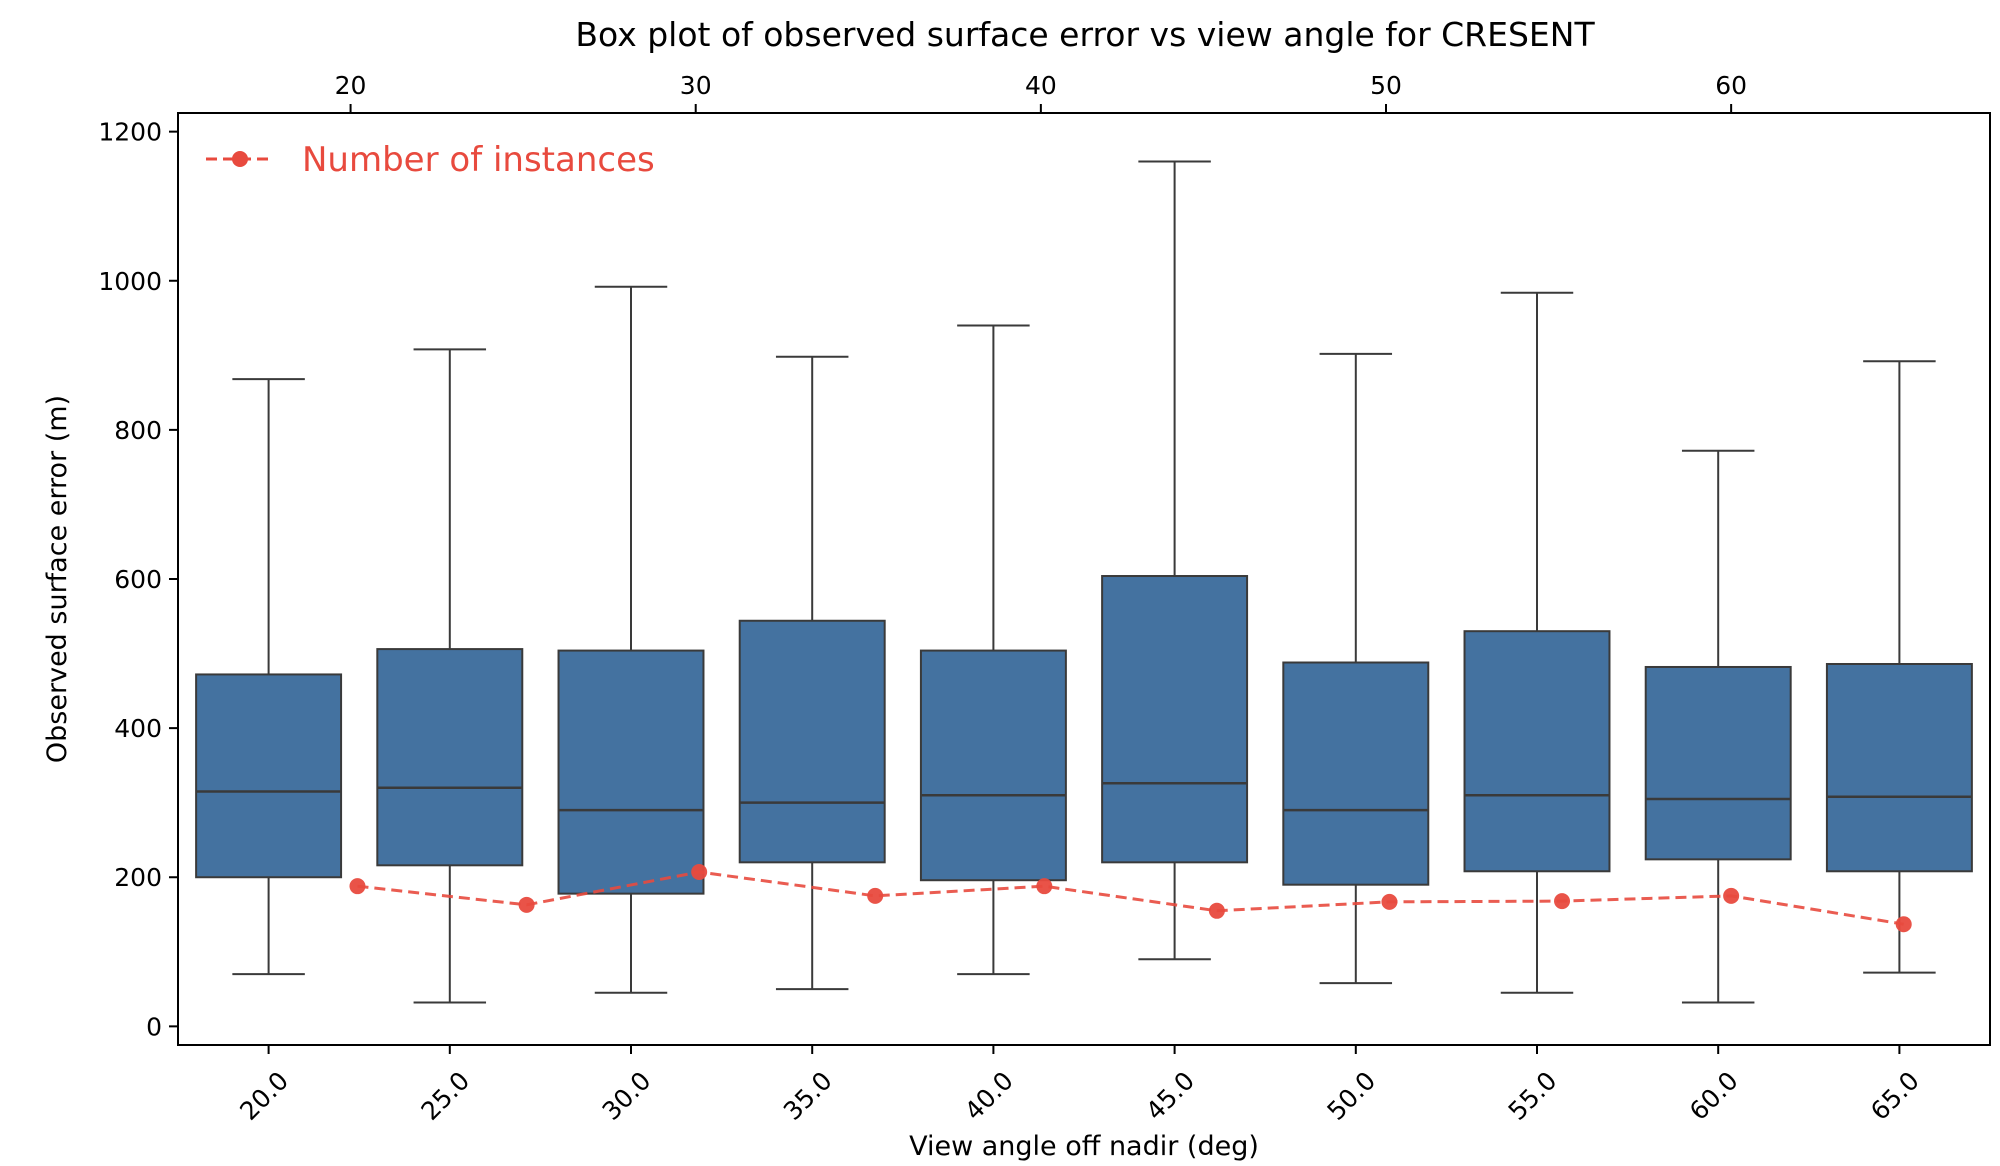  I want to click on top-tick-label: 30, so click(696, 85).